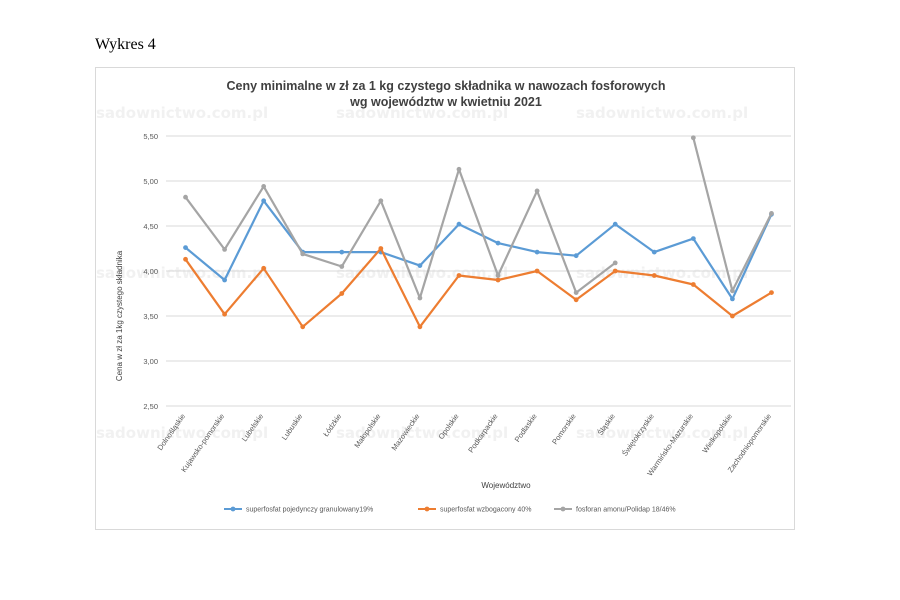 The width and height of the screenshot is (900, 600). Describe the element at coordinates (526, 428) in the screenshot. I see `x-tick-label: Podlaskie` at that location.